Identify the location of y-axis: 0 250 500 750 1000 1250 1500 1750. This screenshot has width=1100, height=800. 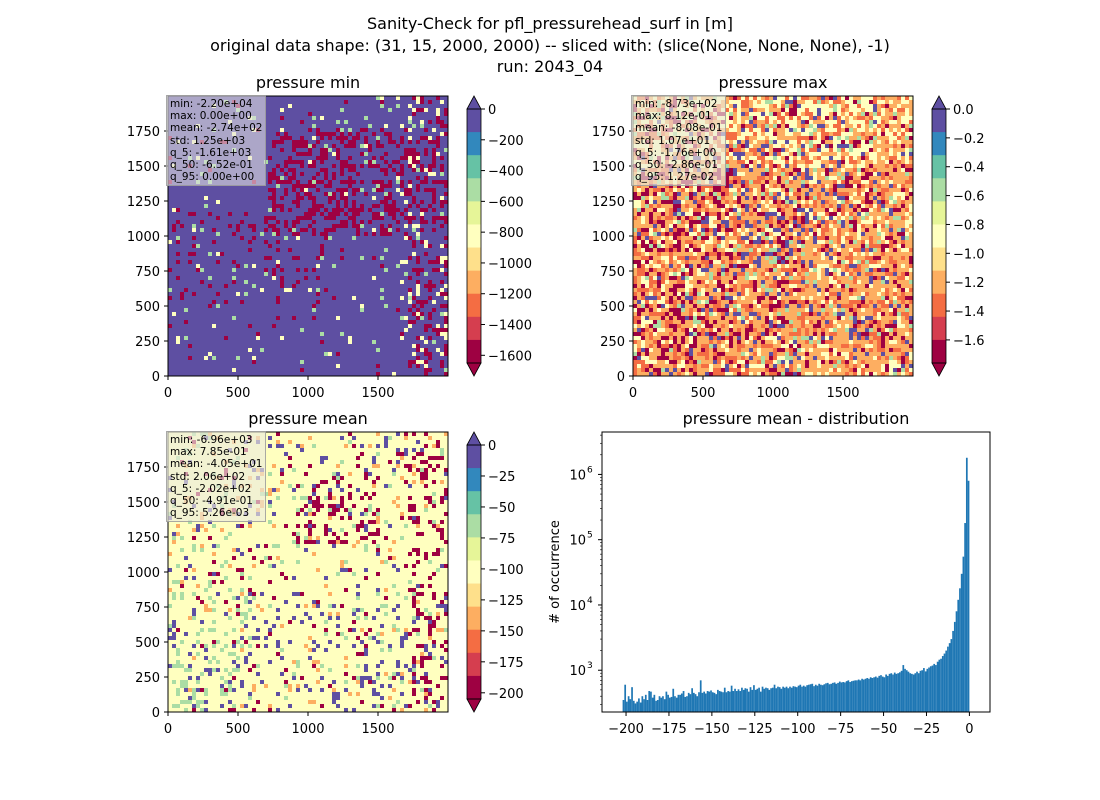
(147, 591).